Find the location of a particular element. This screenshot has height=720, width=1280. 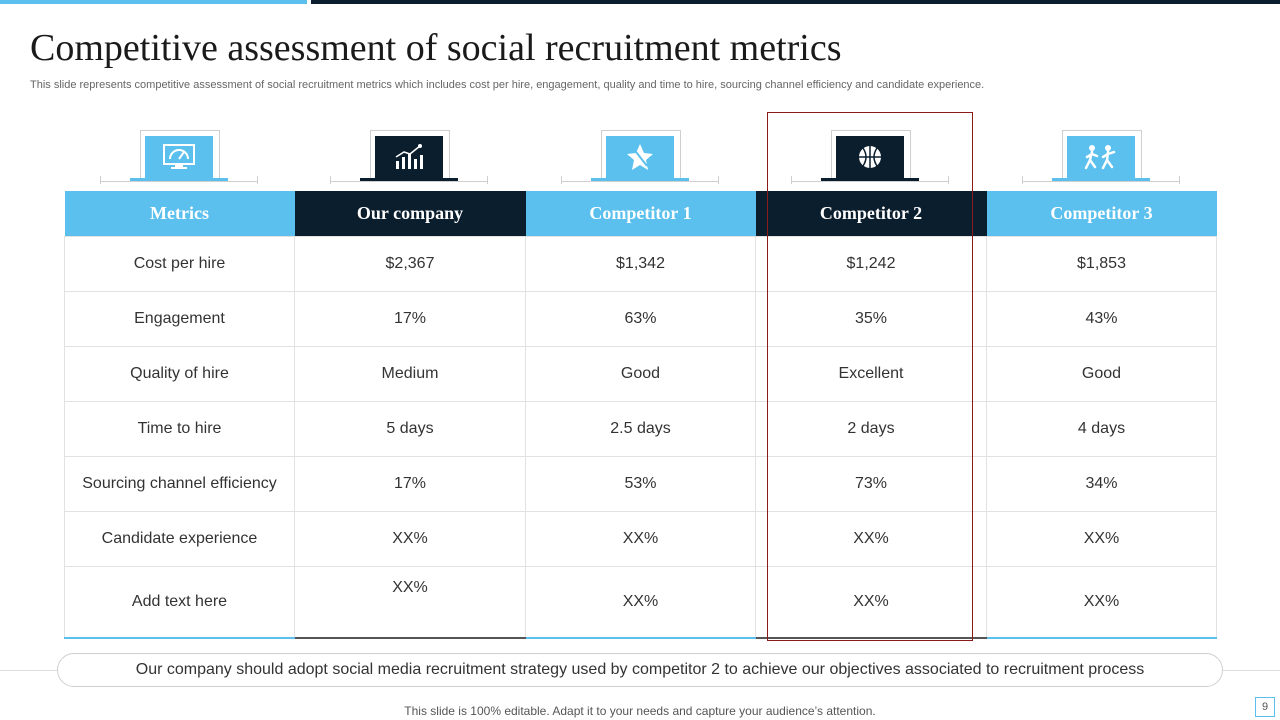

table-cell: $1,853 is located at coordinates (1101, 264).